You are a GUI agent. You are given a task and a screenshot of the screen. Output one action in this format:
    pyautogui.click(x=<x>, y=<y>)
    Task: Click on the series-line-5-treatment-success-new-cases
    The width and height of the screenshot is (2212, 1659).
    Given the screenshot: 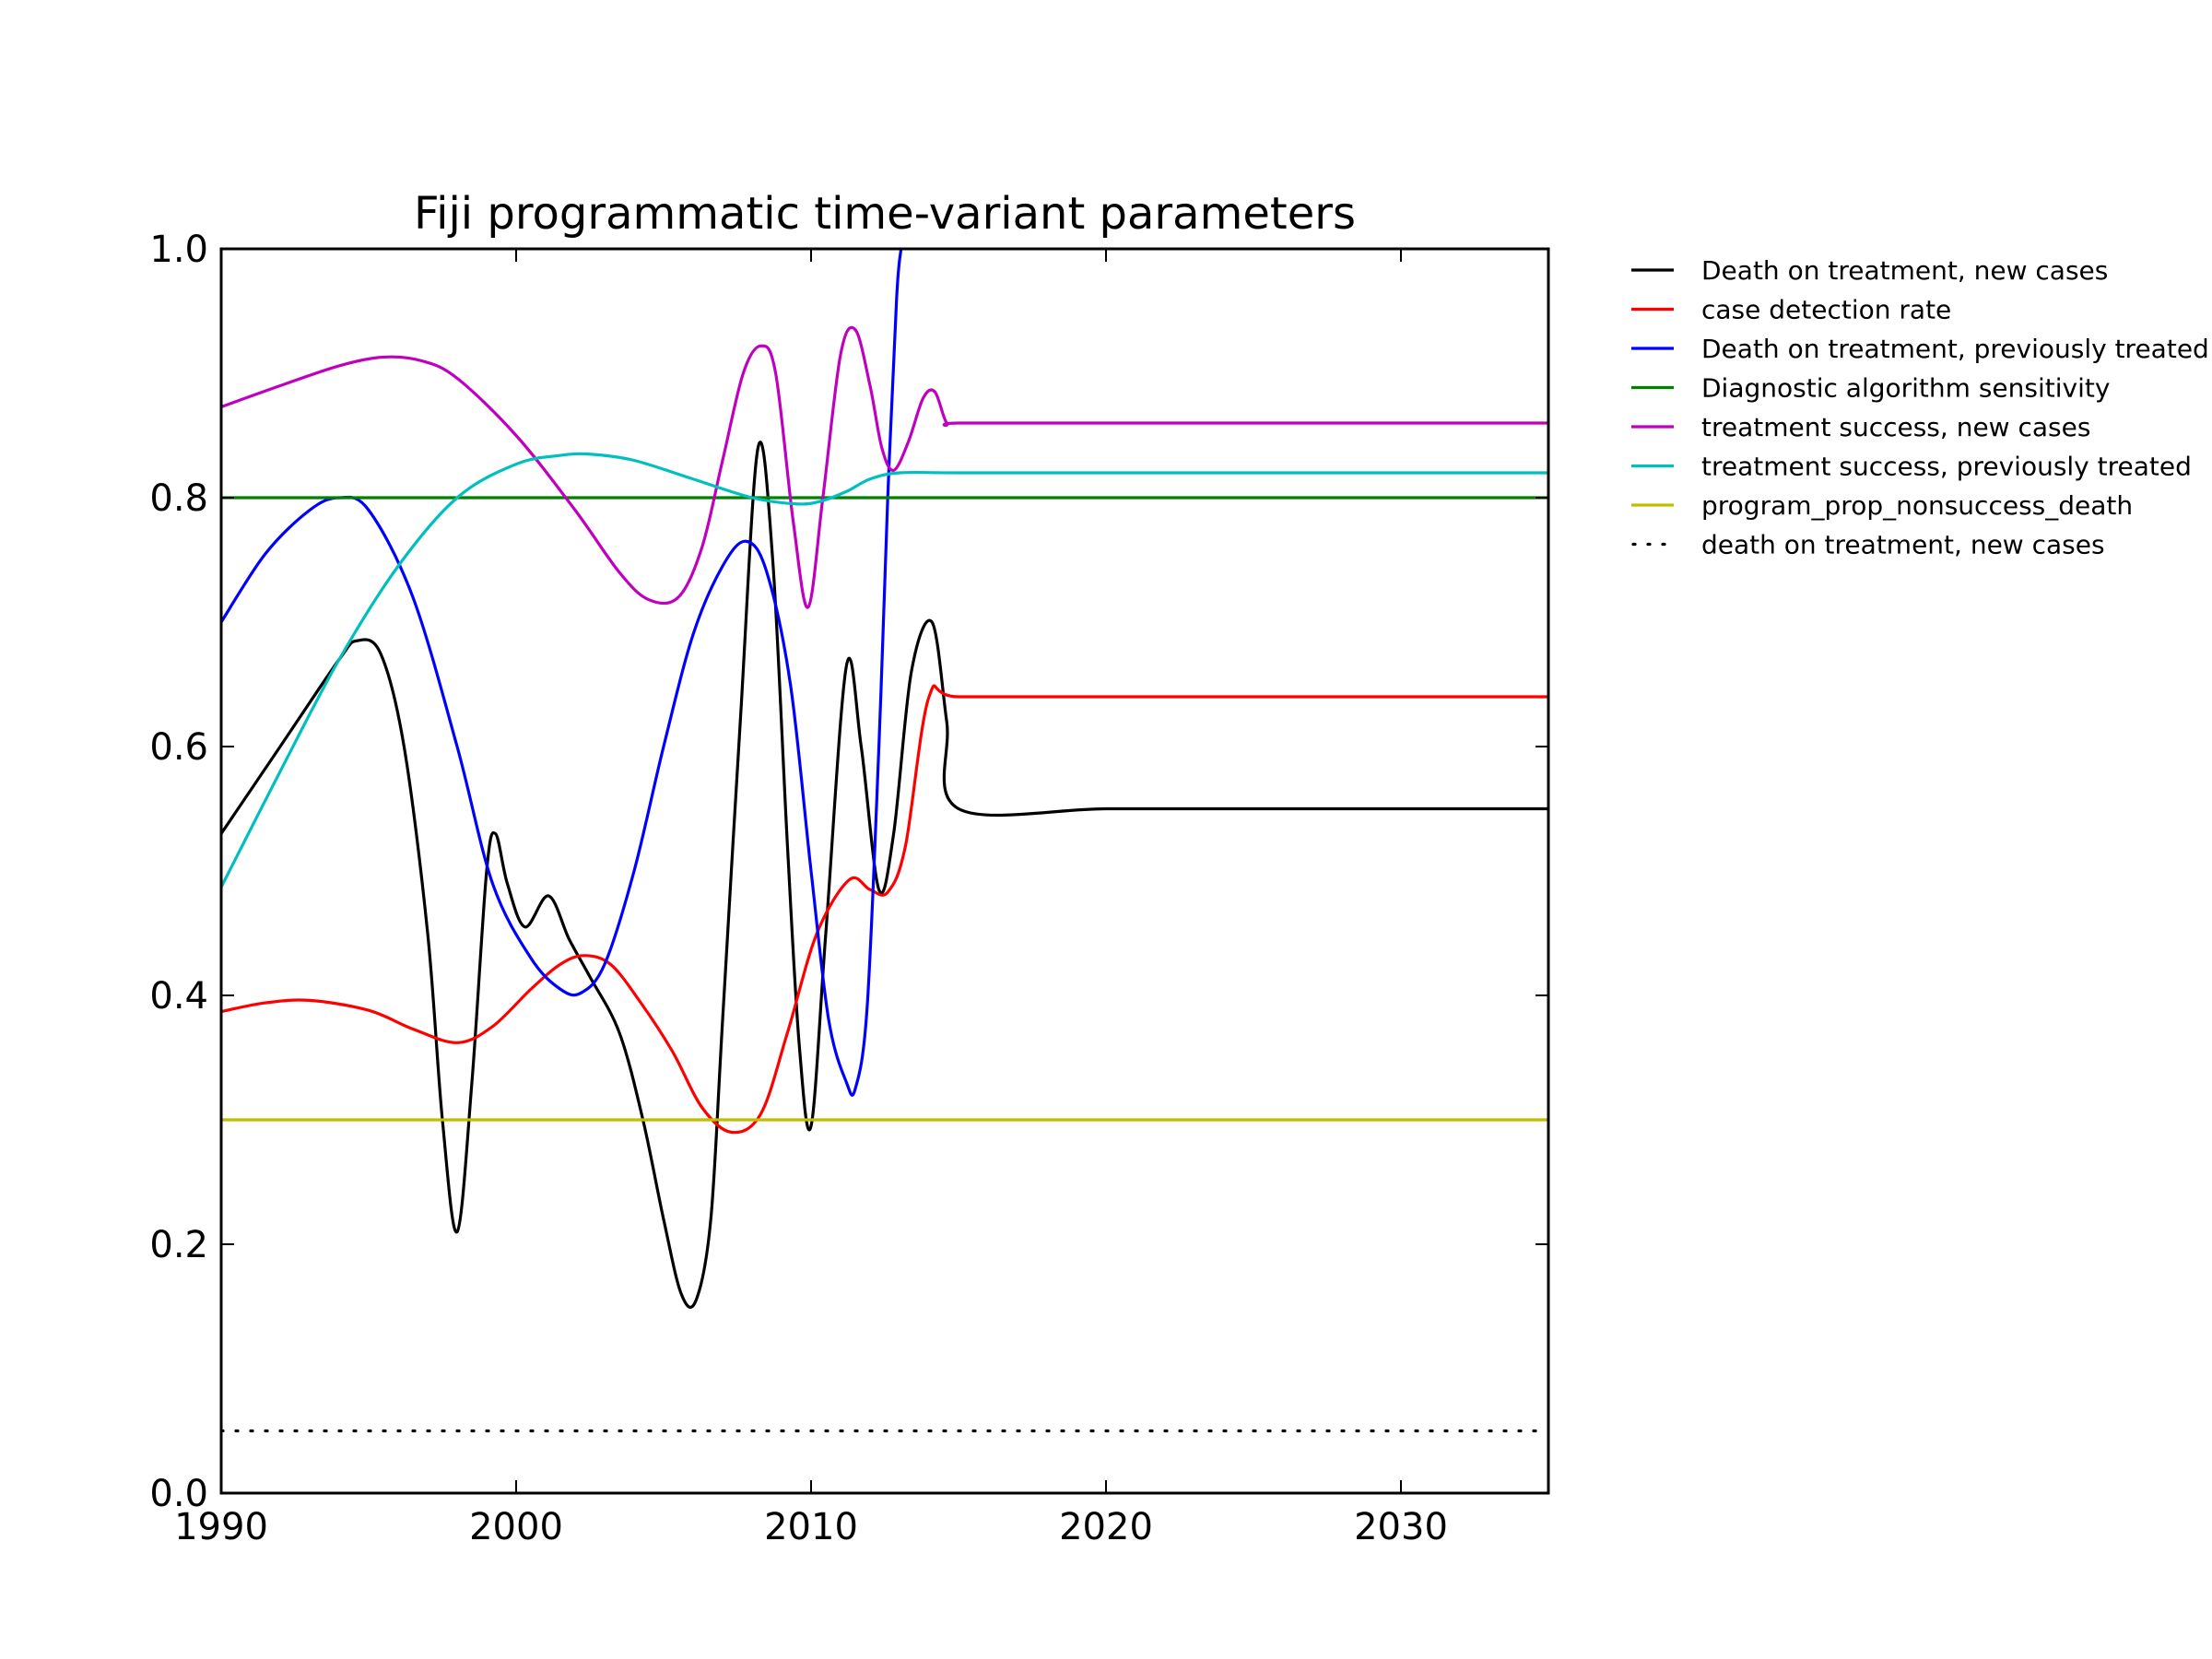 What is the action you would take?
    pyautogui.click(x=884, y=467)
    